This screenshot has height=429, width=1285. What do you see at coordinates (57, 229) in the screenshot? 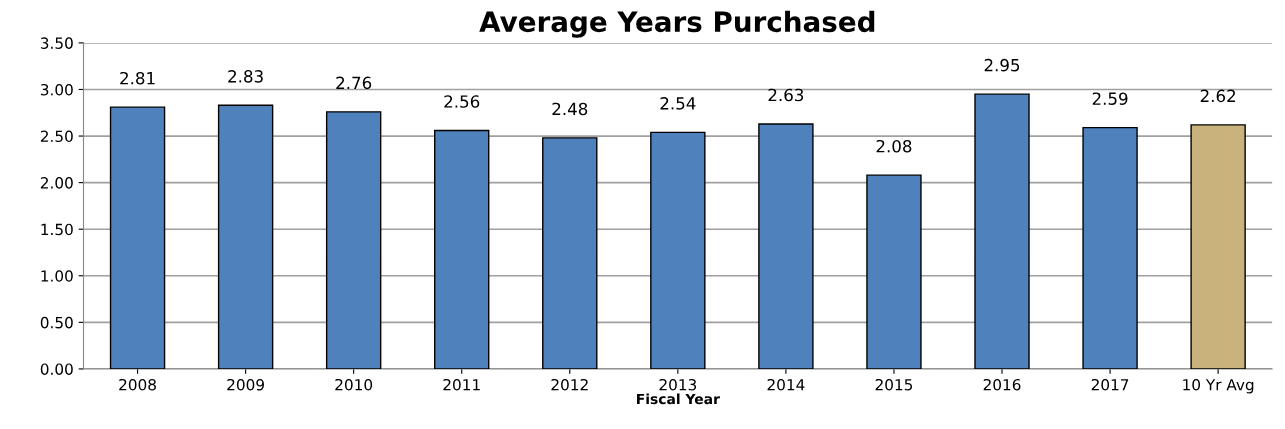
I see `y-tick-label: 1.50` at bounding box center [57, 229].